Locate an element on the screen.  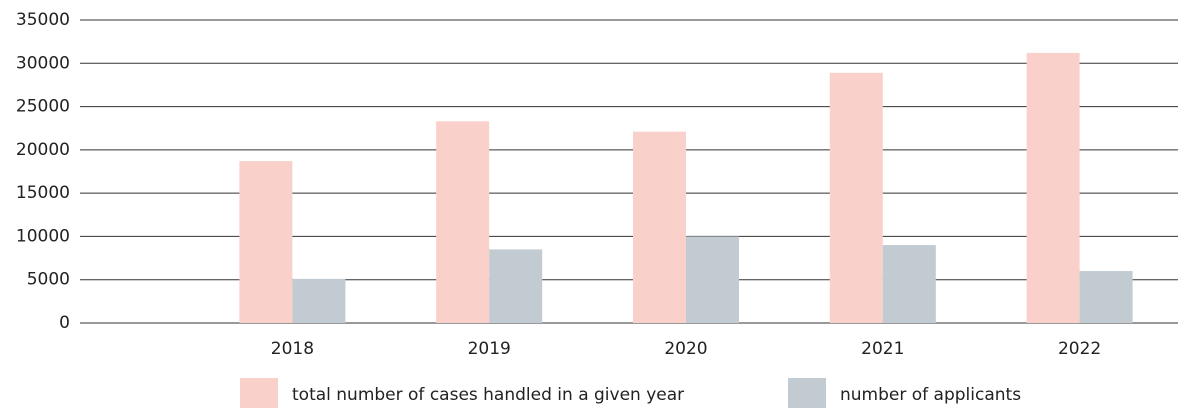
y-tick-label: 35000 is located at coordinates (43, 20).